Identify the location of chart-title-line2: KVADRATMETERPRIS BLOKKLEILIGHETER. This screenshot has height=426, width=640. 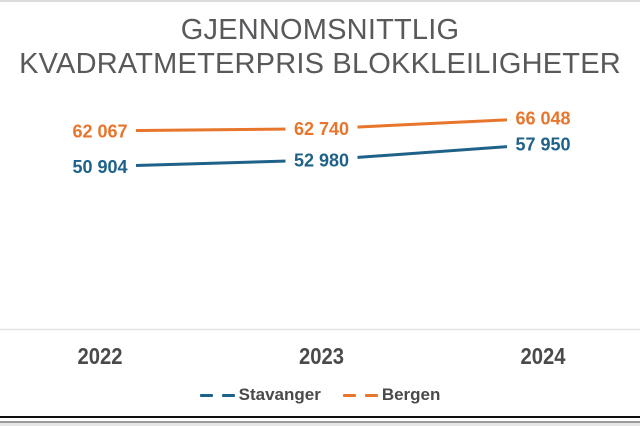
(320, 64).